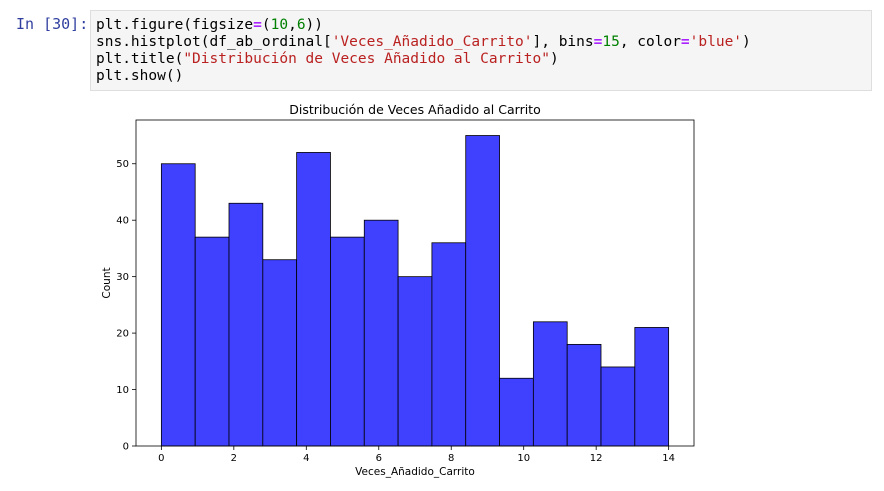 The image size is (884, 491). Describe the element at coordinates (122, 277) in the screenshot. I see `y-tick-label: 30` at that location.